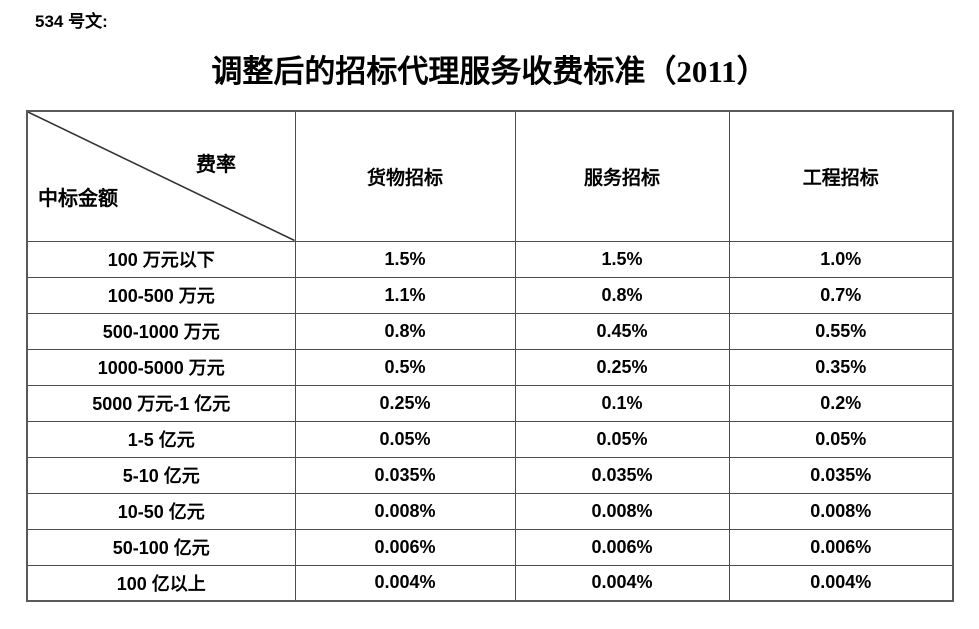  What do you see at coordinates (161, 367) in the screenshot?
I see `row-label-cell: 1000-5000 万元` at bounding box center [161, 367].